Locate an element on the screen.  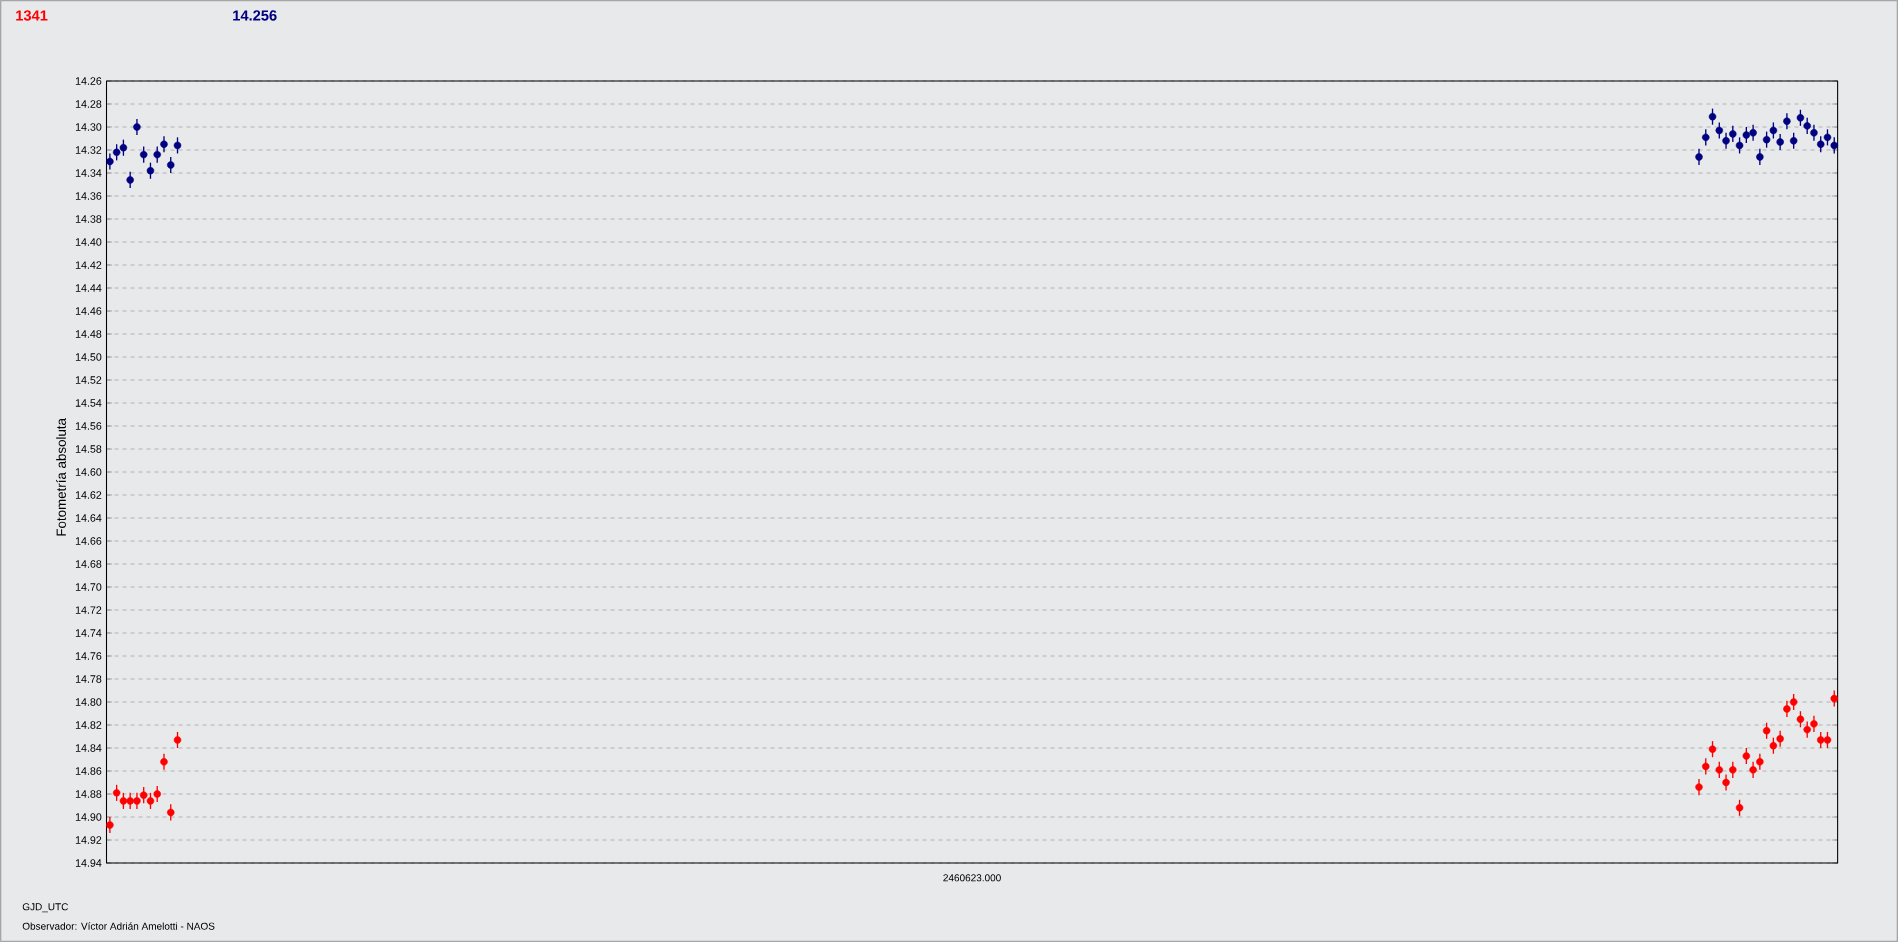
y-tick-label: 14.56 is located at coordinates (88, 426).